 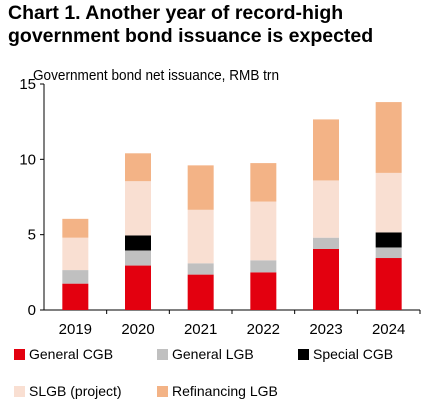 I want to click on y-axis-label: Government bond net issuance, RMB trn, so click(x=156, y=76).